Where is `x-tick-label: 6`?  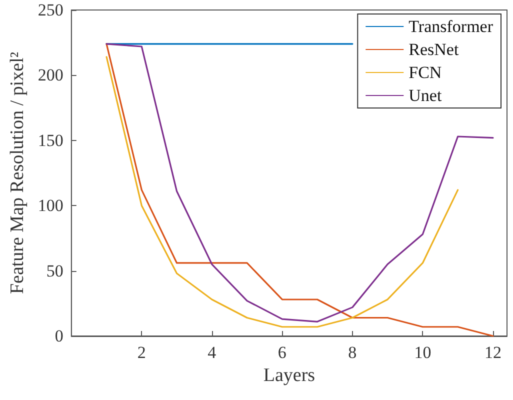 x-tick-label: 6 is located at coordinates (282, 352).